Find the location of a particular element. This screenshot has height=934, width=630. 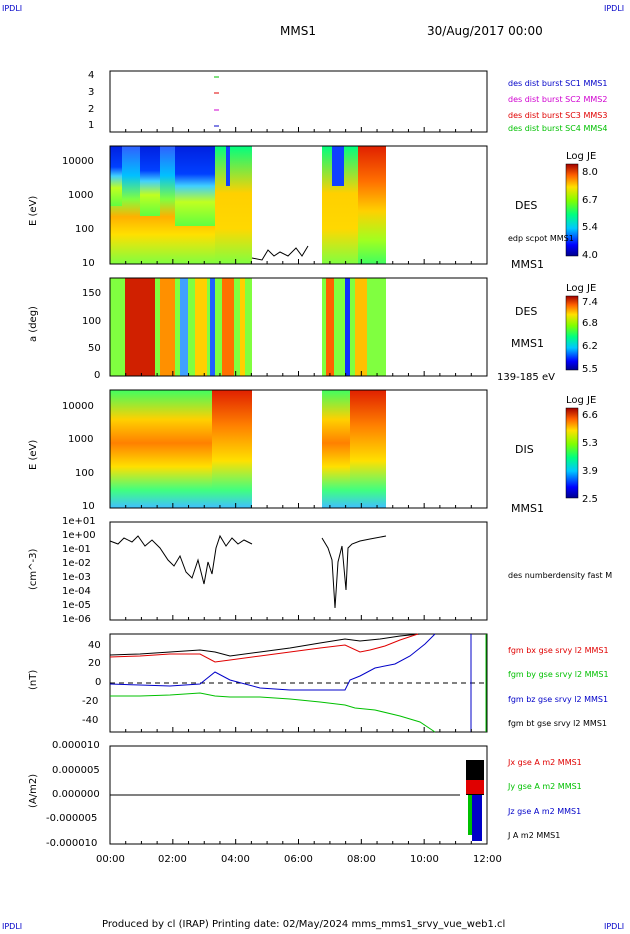

panel-current-density is located at coordinates (298, 795).